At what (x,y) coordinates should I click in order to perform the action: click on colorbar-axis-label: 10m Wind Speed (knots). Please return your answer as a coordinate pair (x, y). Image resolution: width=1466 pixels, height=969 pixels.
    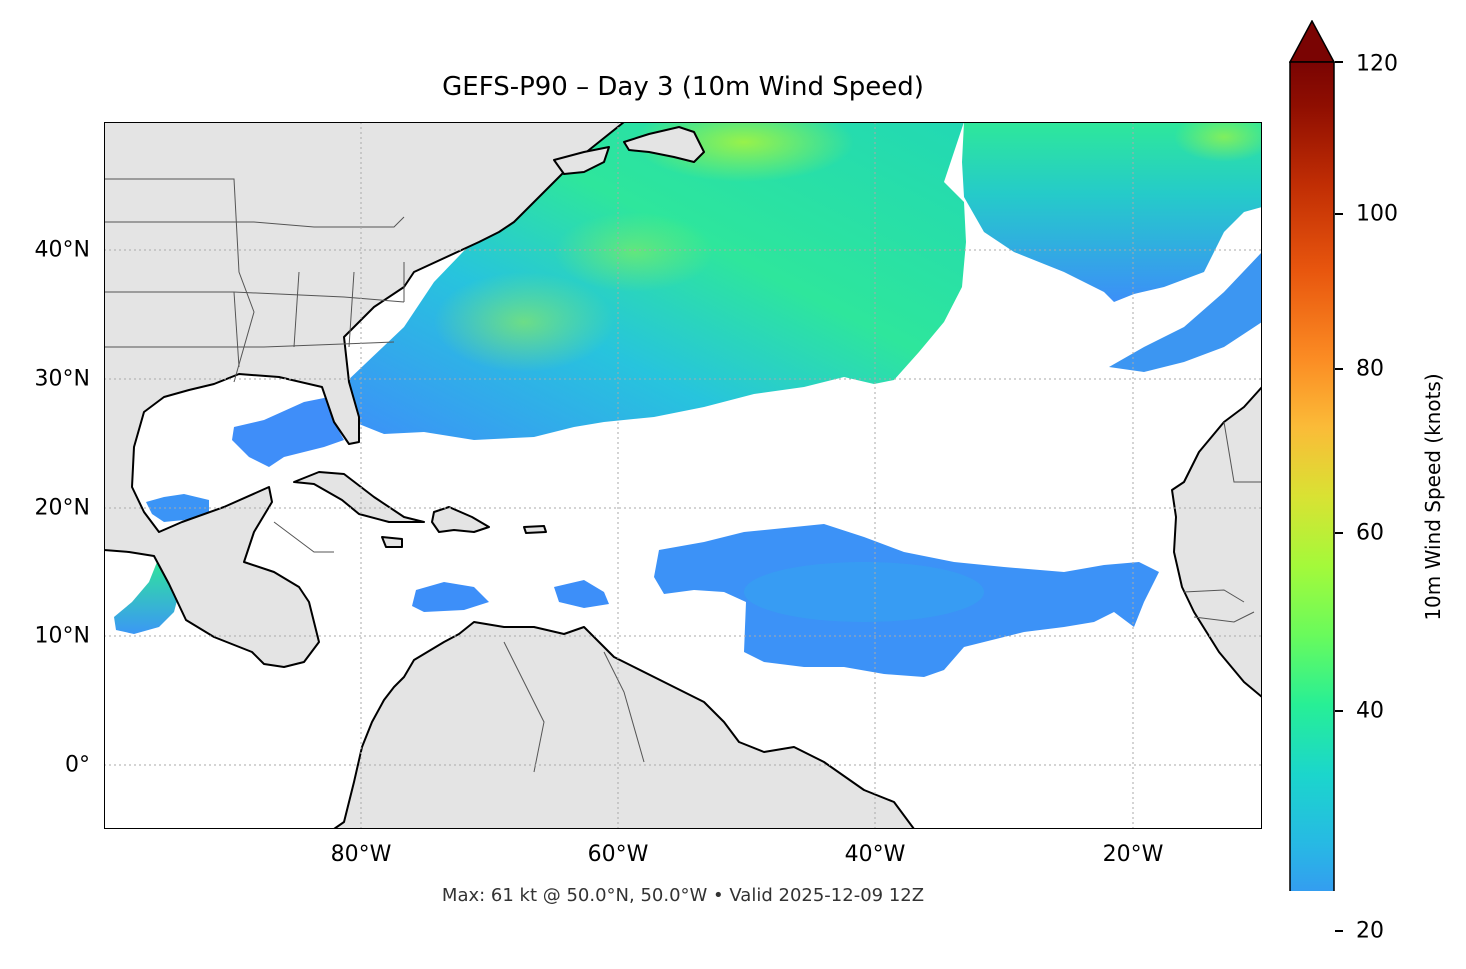
    Looking at the image, I should click on (1433, 497).